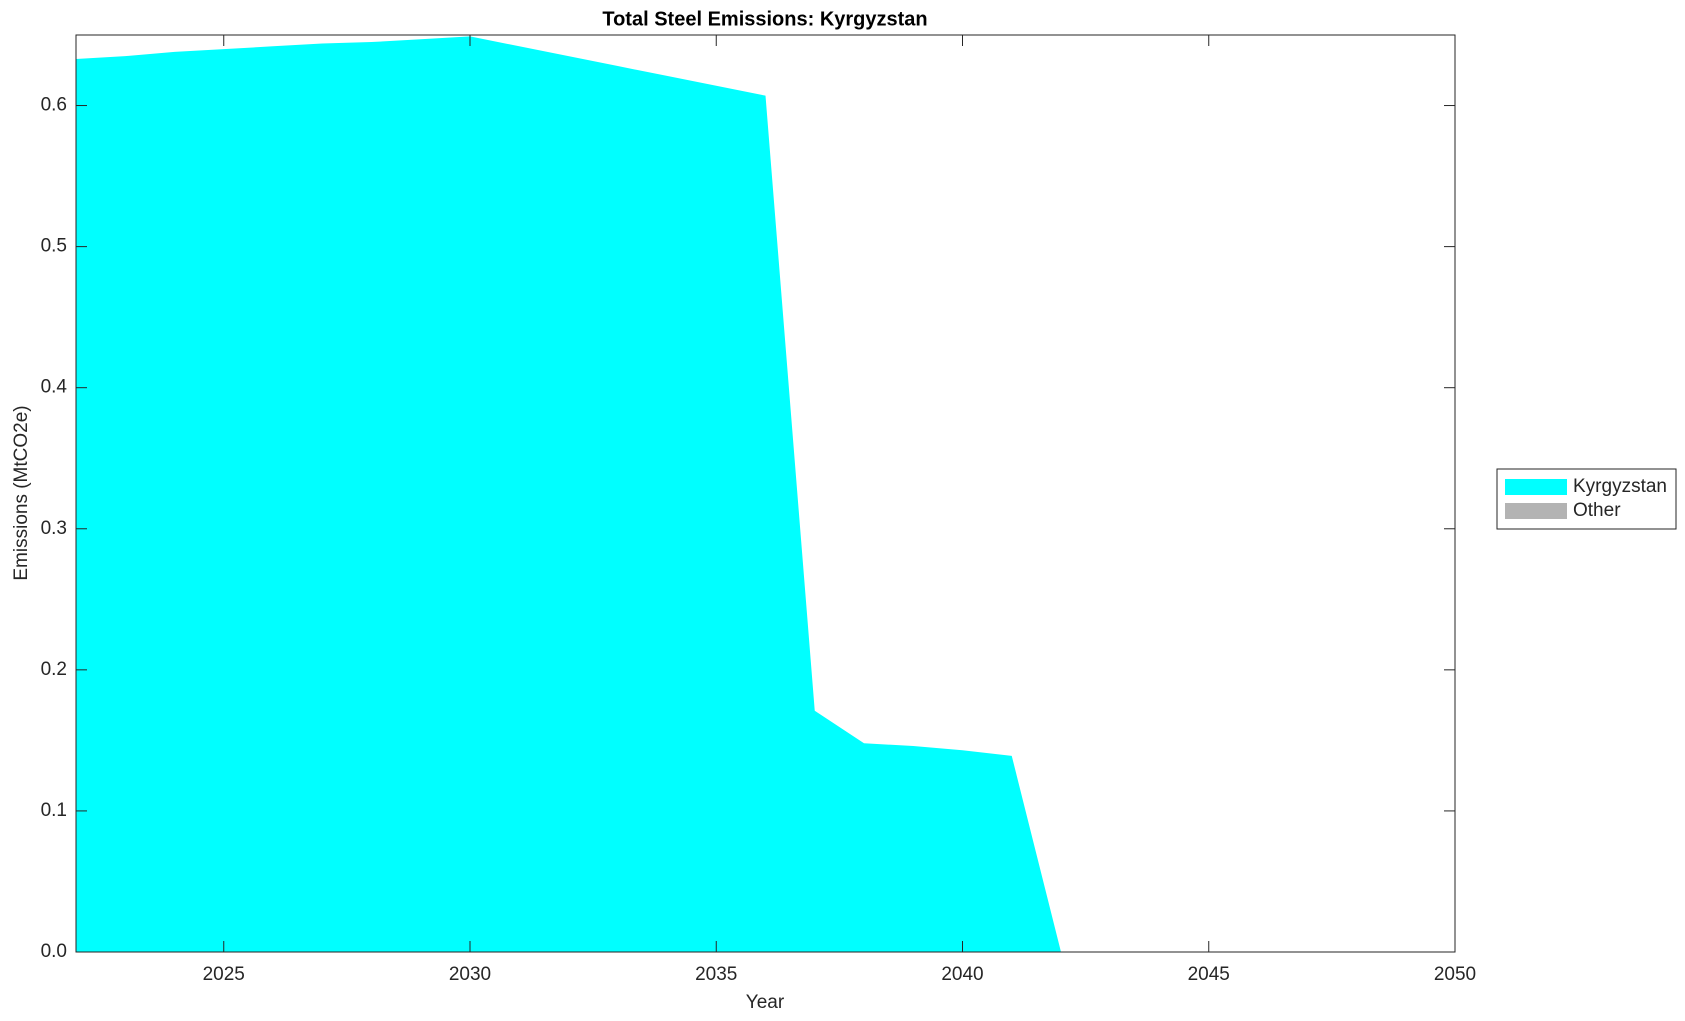  What do you see at coordinates (54, 669) in the screenshot?
I see `y-tick-label: 0.2` at bounding box center [54, 669].